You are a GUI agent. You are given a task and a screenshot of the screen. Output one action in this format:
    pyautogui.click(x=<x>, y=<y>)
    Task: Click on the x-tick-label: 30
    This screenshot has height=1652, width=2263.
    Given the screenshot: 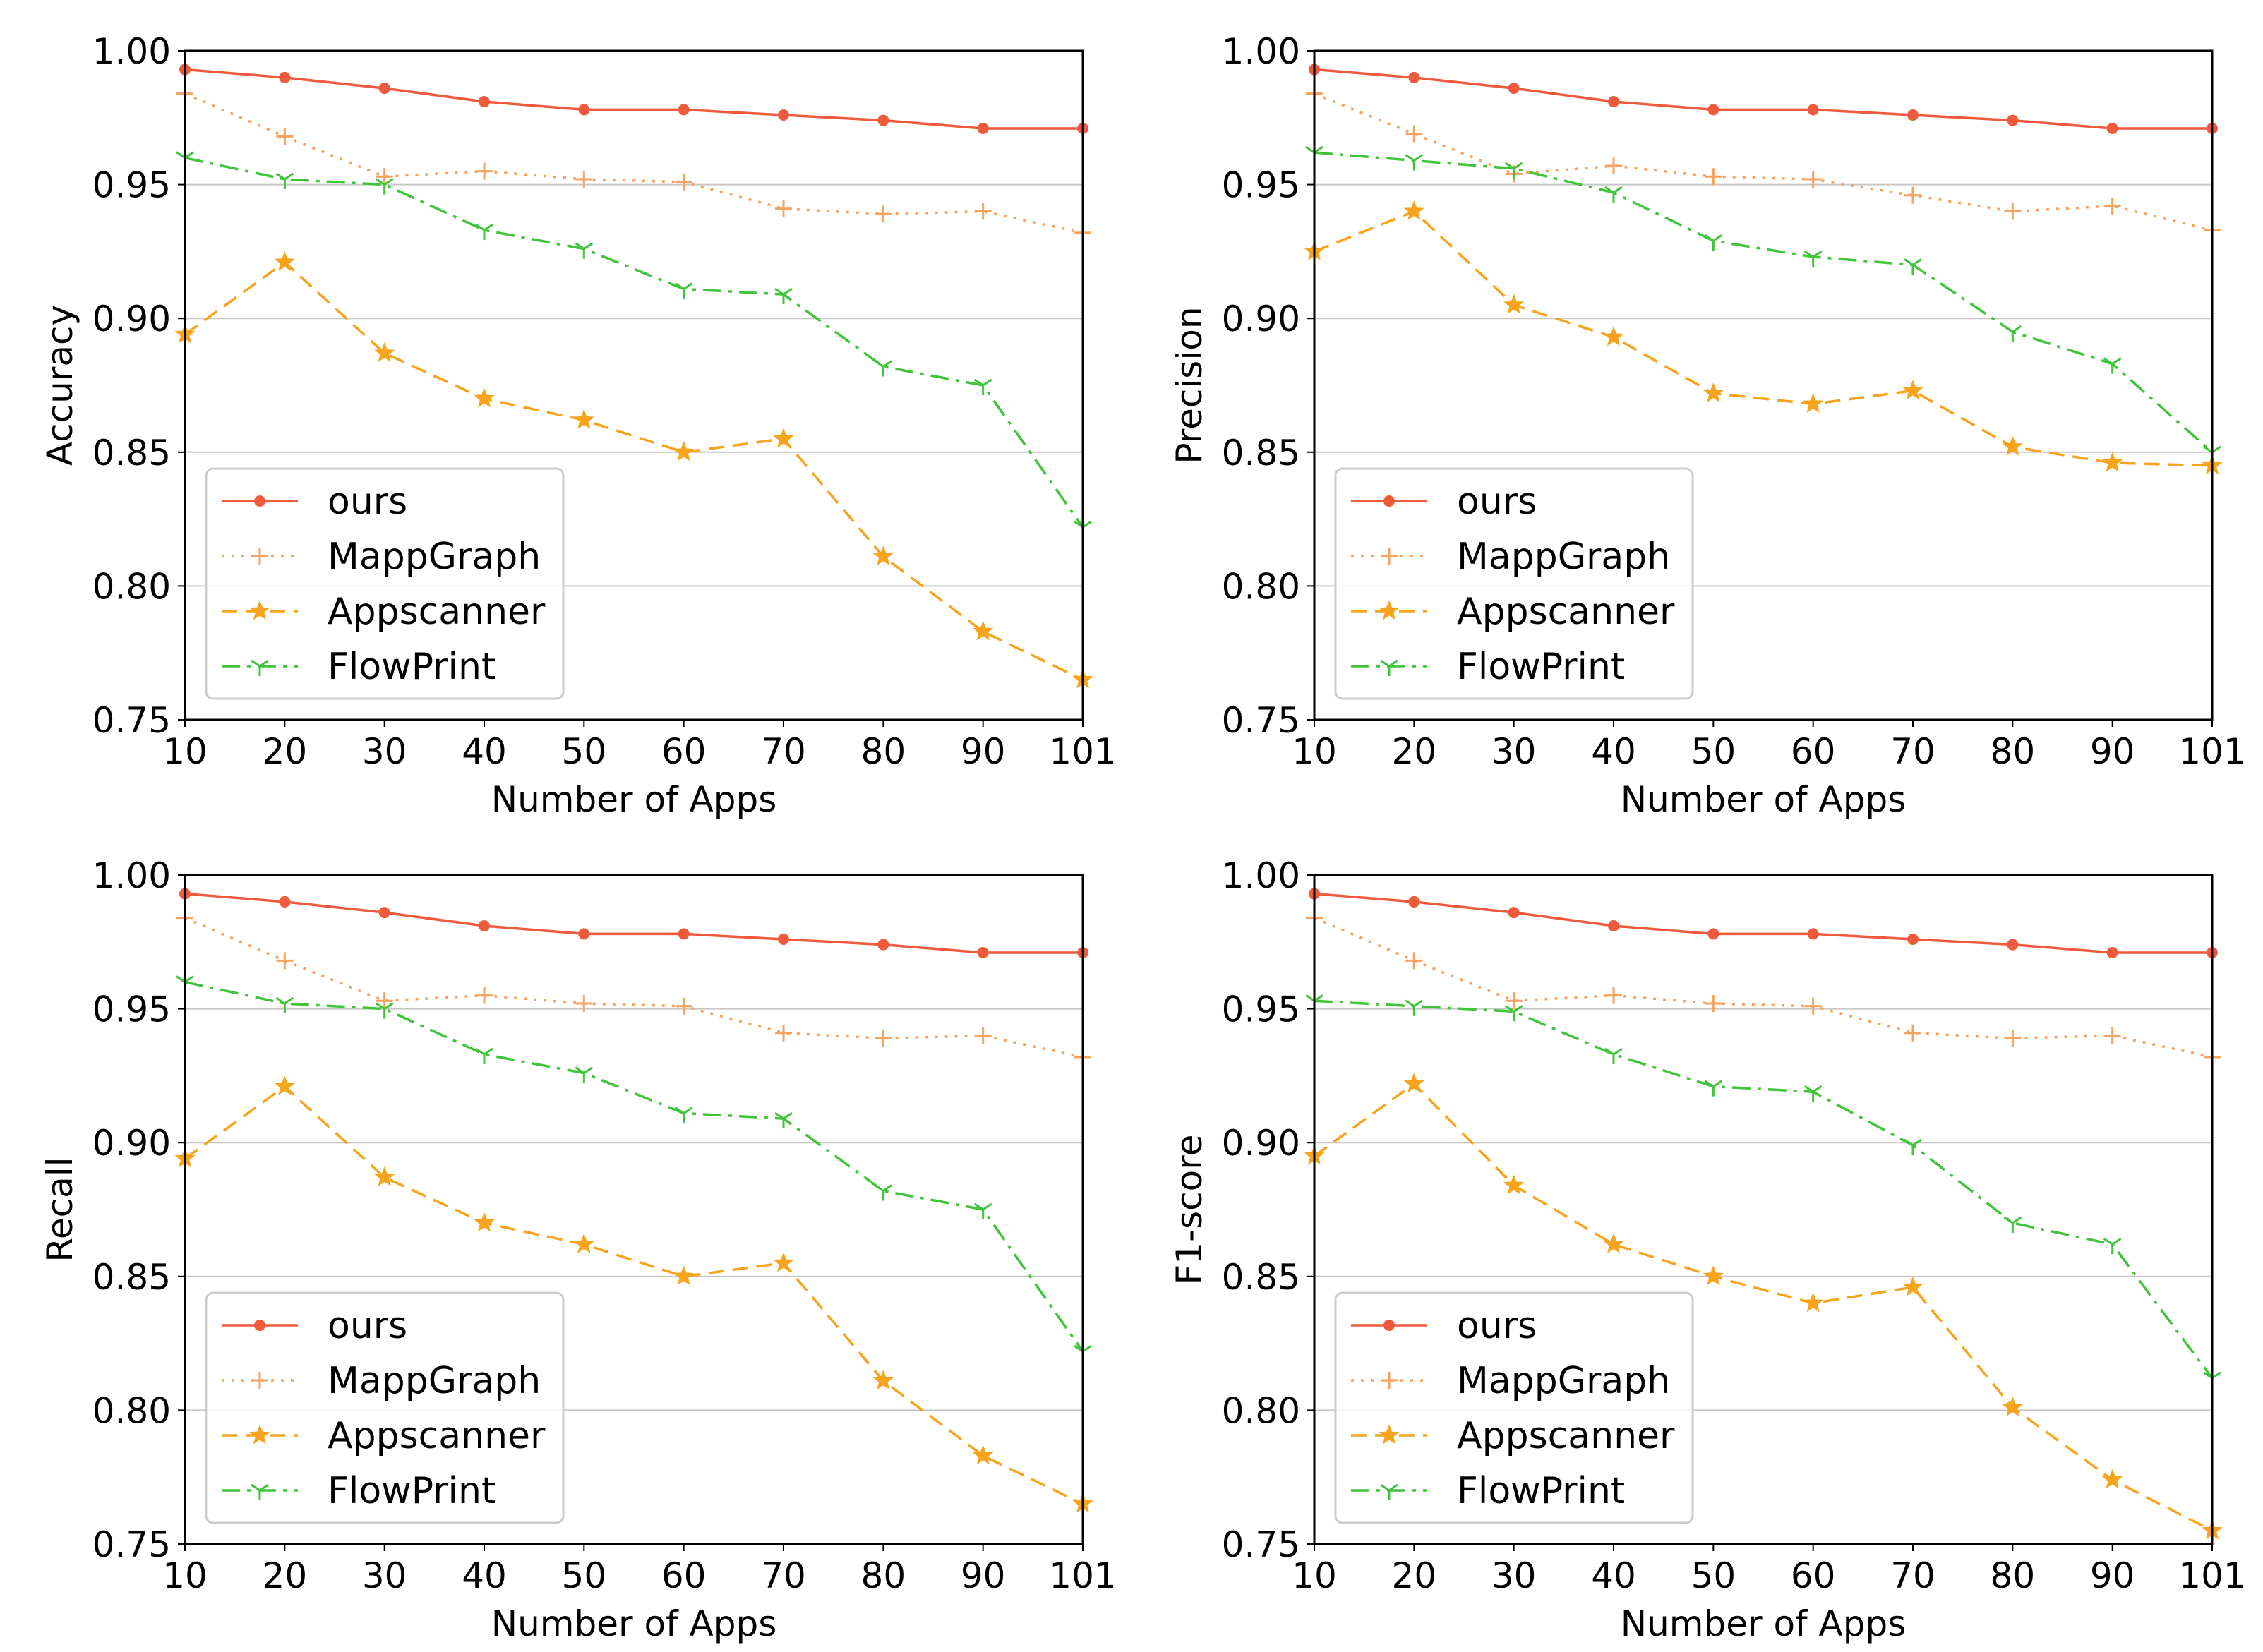 What is the action you would take?
    pyautogui.click(x=384, y=1575)
    